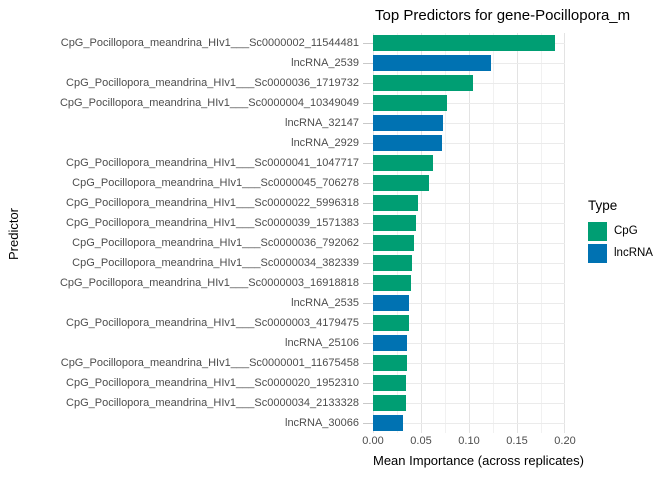 The image size is (672, 480). I want to click on legend-item-cpg: CpG, so click(630, 231).